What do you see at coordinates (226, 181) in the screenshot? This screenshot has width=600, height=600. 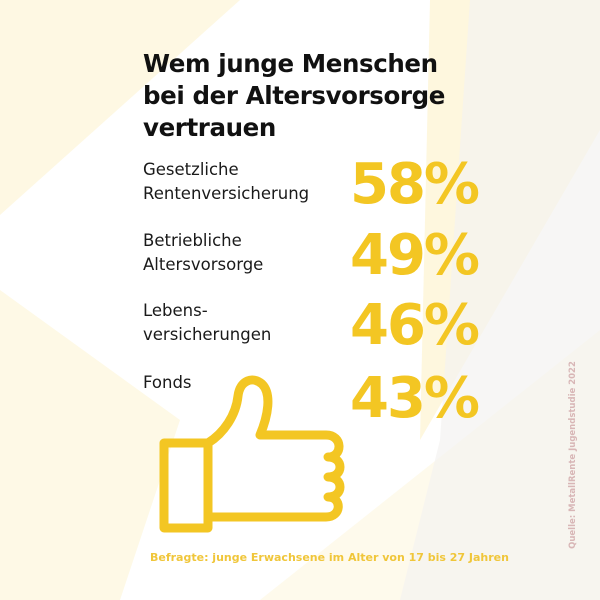 I see `category-label: Gesetzliche Rentenversicherung` at bounding box center [226, 181].